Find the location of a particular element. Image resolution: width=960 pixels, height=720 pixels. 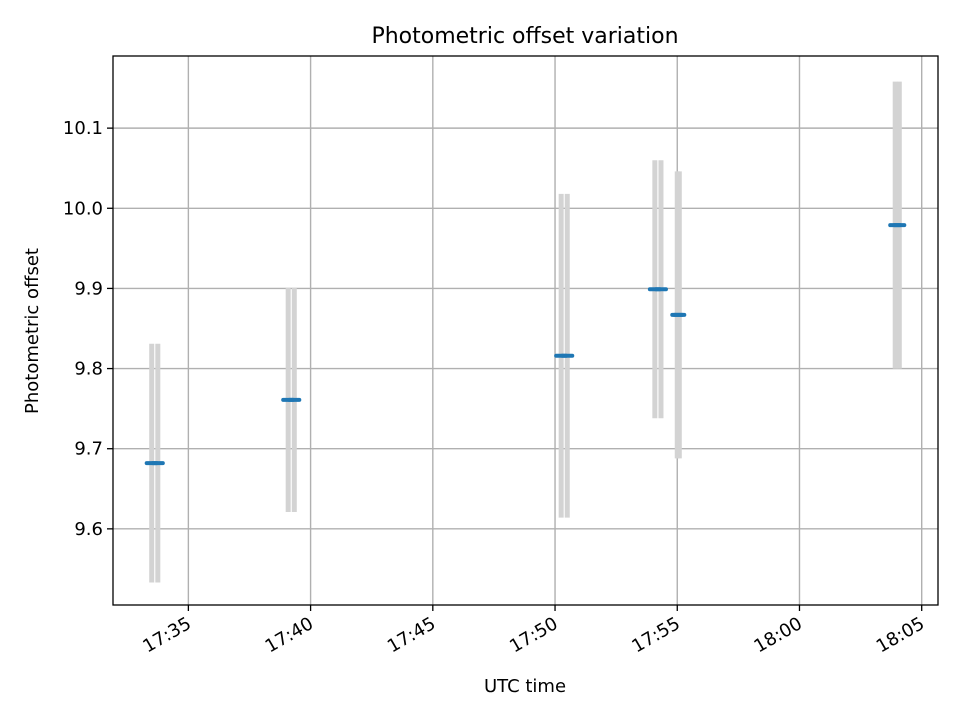

x-axis-label: UTC time is located at coordinates (525, 686).